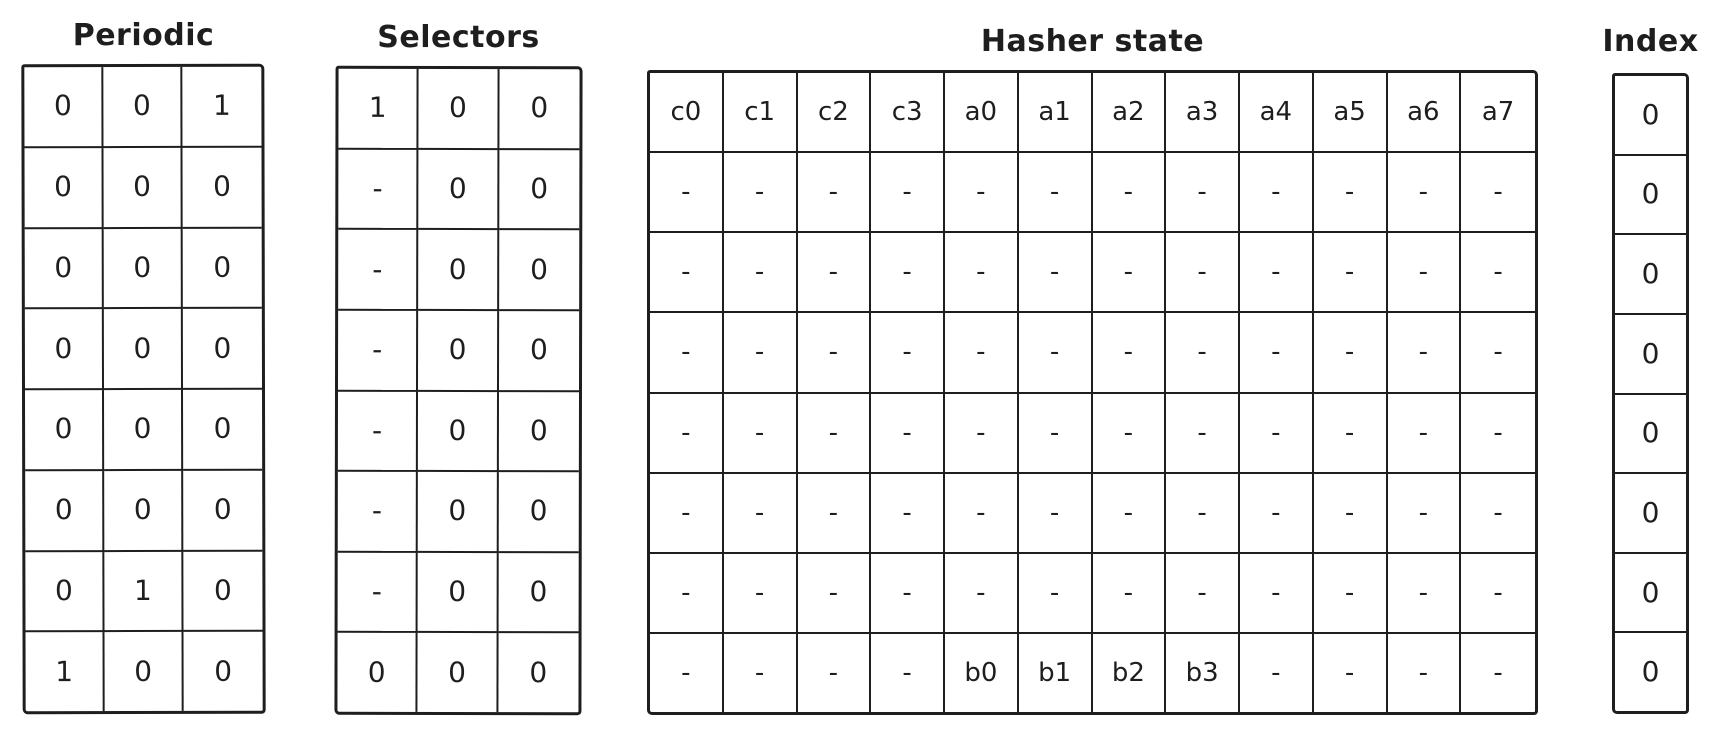 This screenshot has height=741, width=1709. Describe the element at coordinates (687, 113) in the screenshot. I see `header-cell: c0` at that location.